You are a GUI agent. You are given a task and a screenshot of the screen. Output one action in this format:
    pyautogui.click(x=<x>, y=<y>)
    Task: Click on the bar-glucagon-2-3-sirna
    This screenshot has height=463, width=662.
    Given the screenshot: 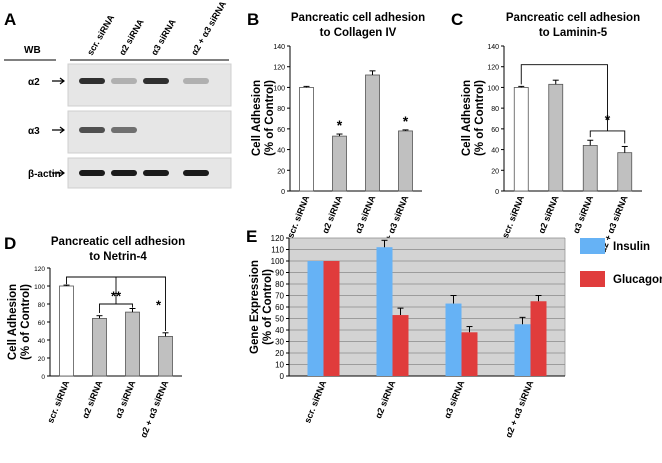 What is the action you would take?
    pyautogui.click(x=538, y=338)
    